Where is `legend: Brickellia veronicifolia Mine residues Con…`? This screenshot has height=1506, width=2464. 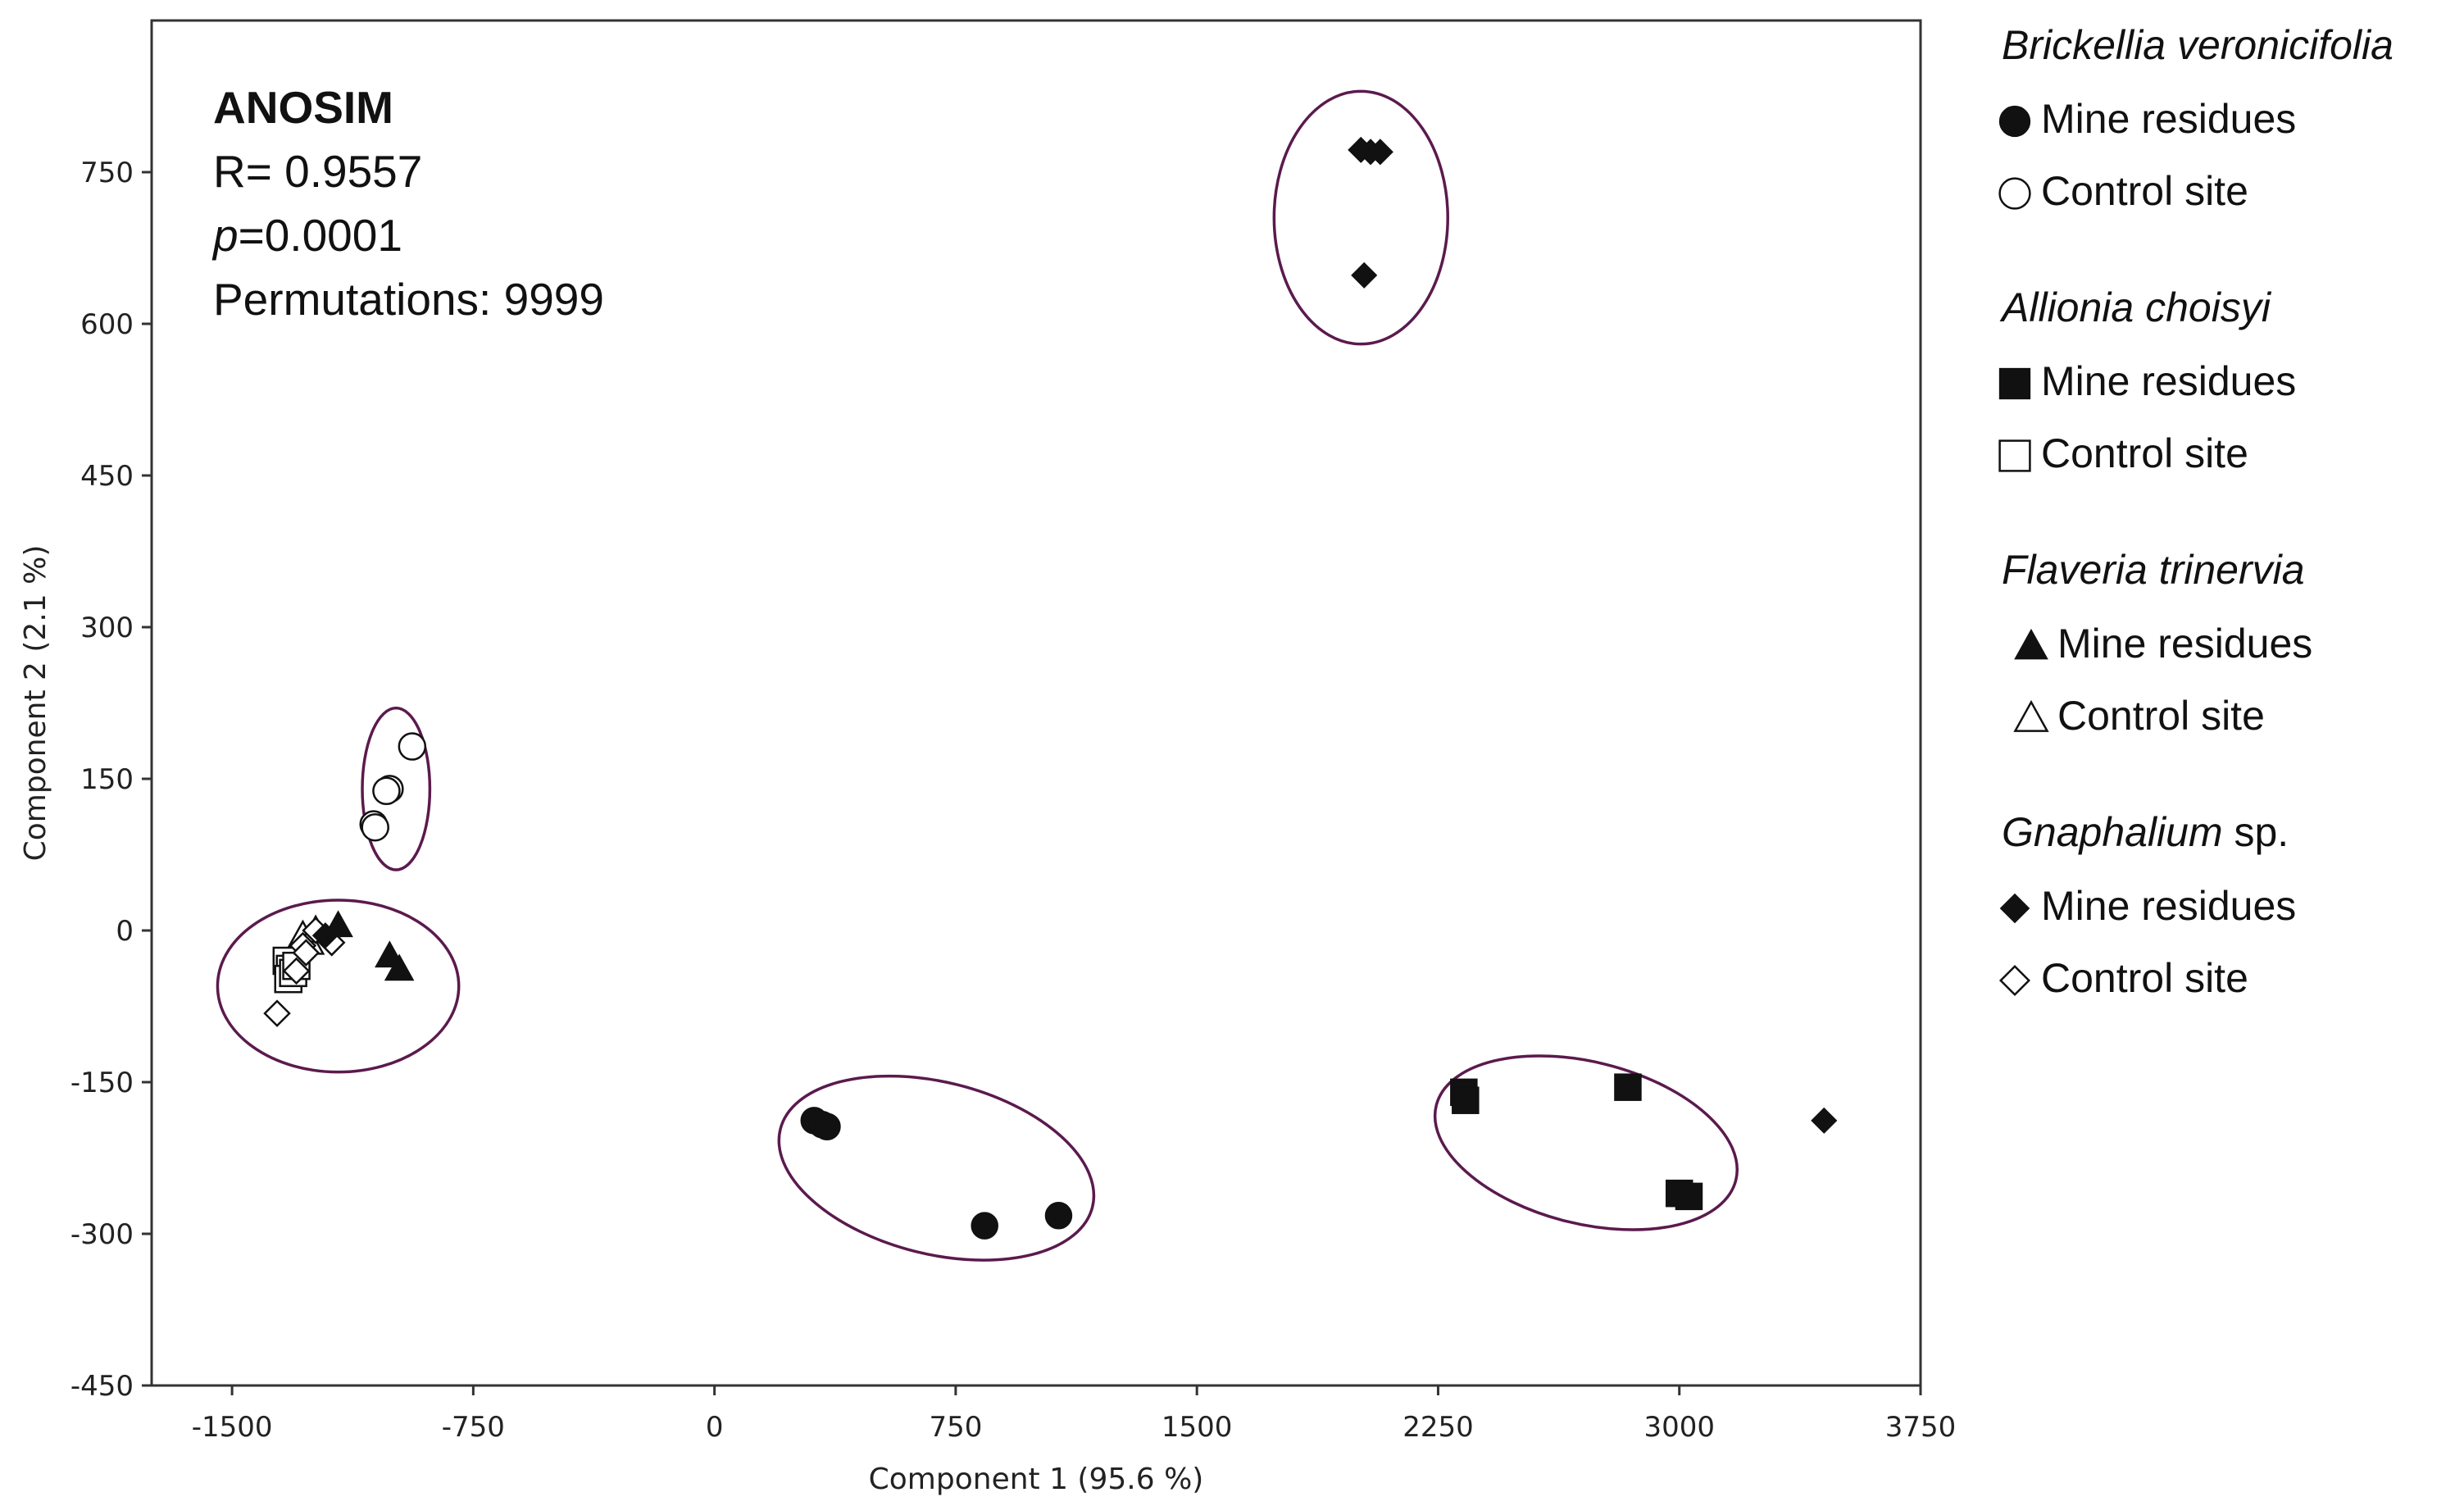
legend: Brickellia veronicifolia Mine residues Con… is located at coordinates (2196, 512).